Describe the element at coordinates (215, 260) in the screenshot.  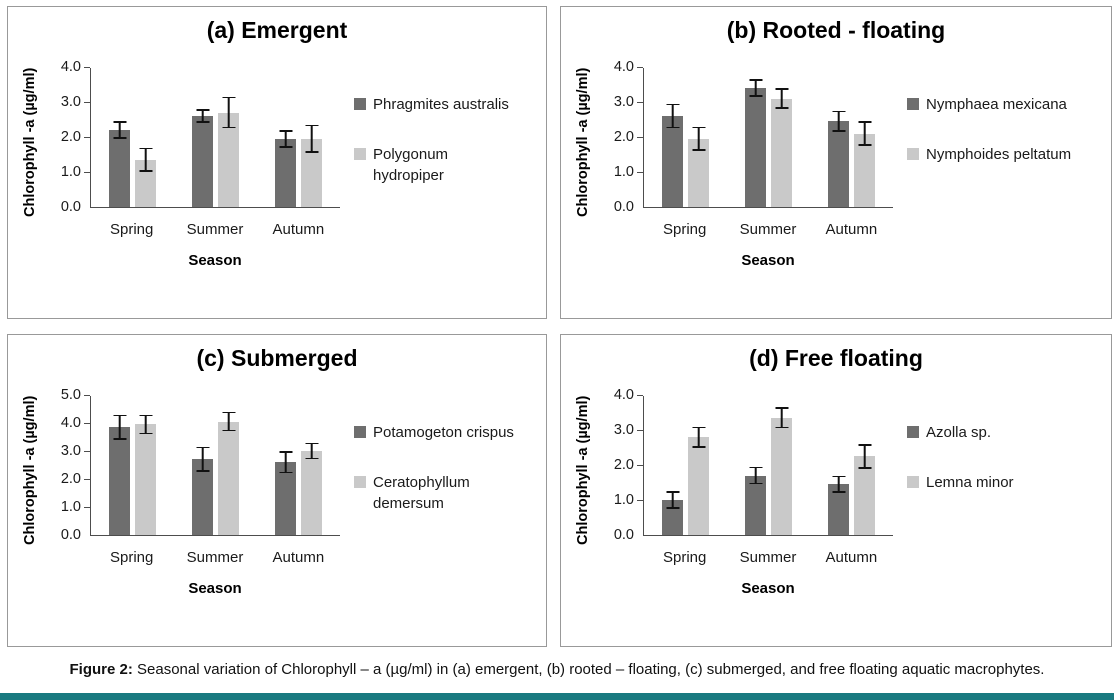
I see `x-axis-label: Season` at that location.